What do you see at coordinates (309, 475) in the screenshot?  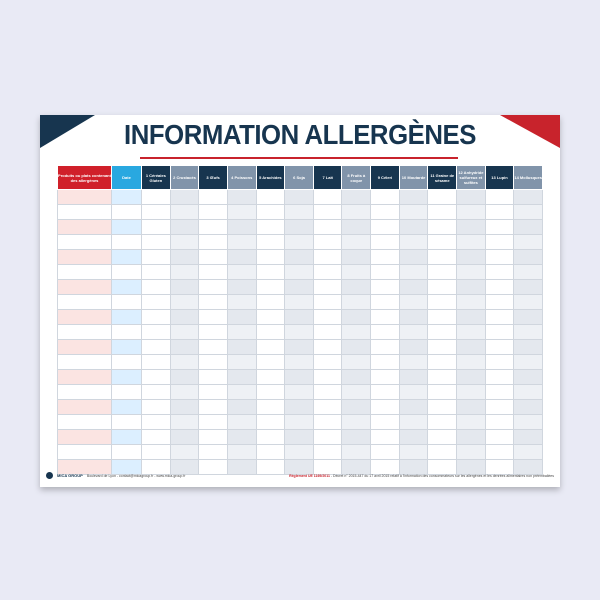 I see `regulation-label: Règlement UE 1169/2011` at bounding box center [309, 475].